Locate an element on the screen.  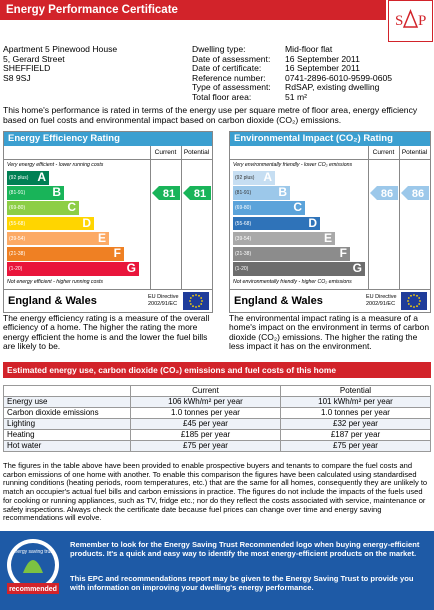
sap-logo-graphic: S P is located at coordinates (410, 19).